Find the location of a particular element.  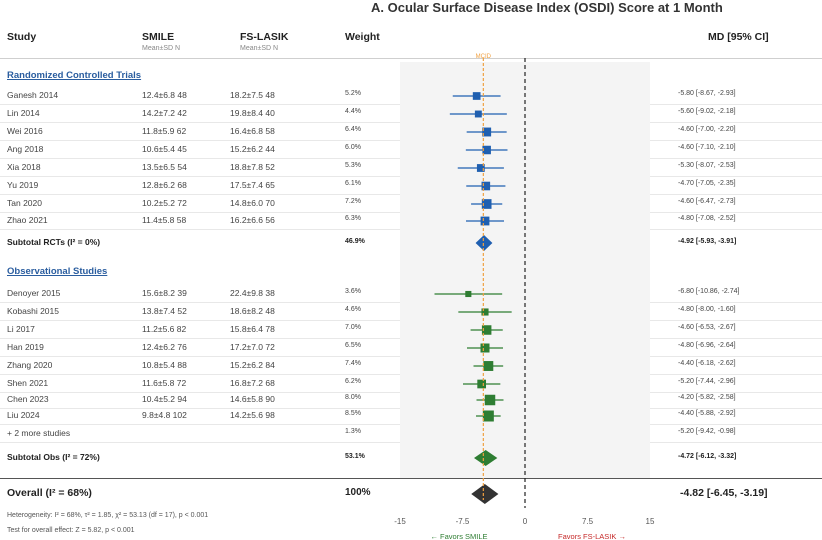

smile-mean-sd-n: 15.6±8.2 39 is located at coordinates (164, 293).